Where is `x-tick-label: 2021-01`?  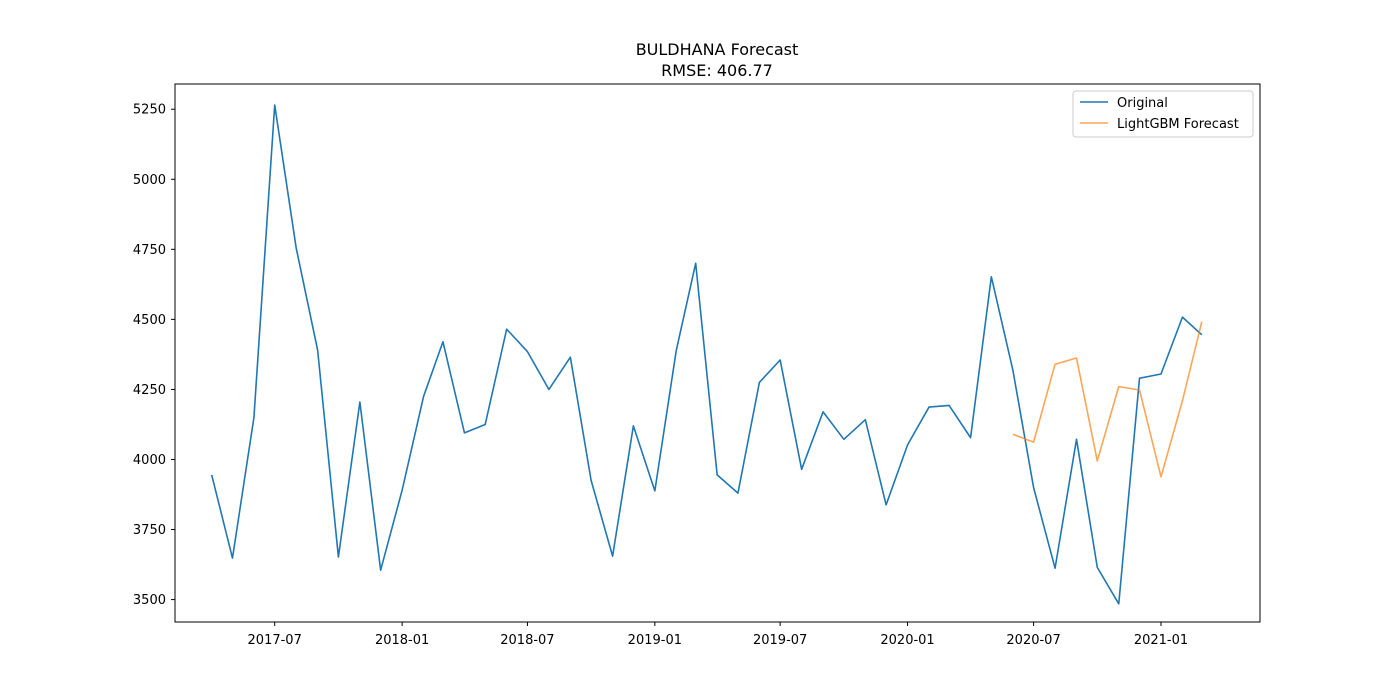 x-tick-label: 2021-01 is located at coordinates (1161, 640).